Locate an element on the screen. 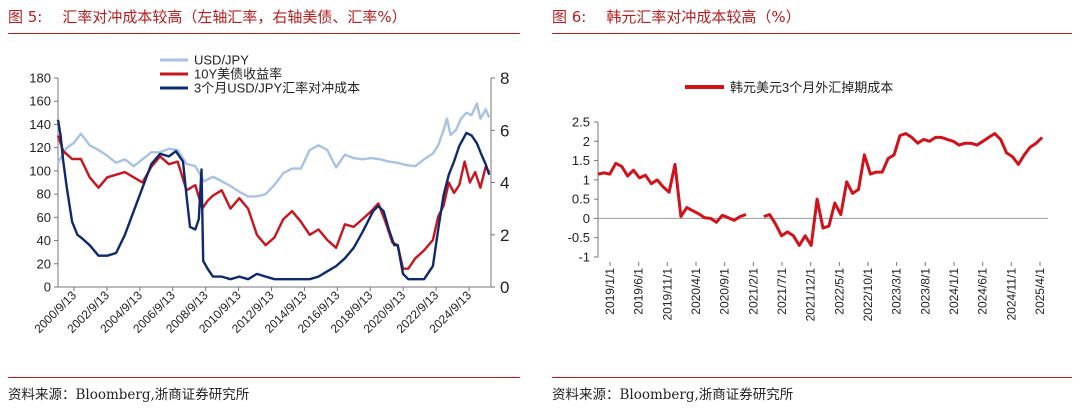 The height and width of the screenshot is (418, 1080). left-bottom-rule is located at coordinates (264, 377).